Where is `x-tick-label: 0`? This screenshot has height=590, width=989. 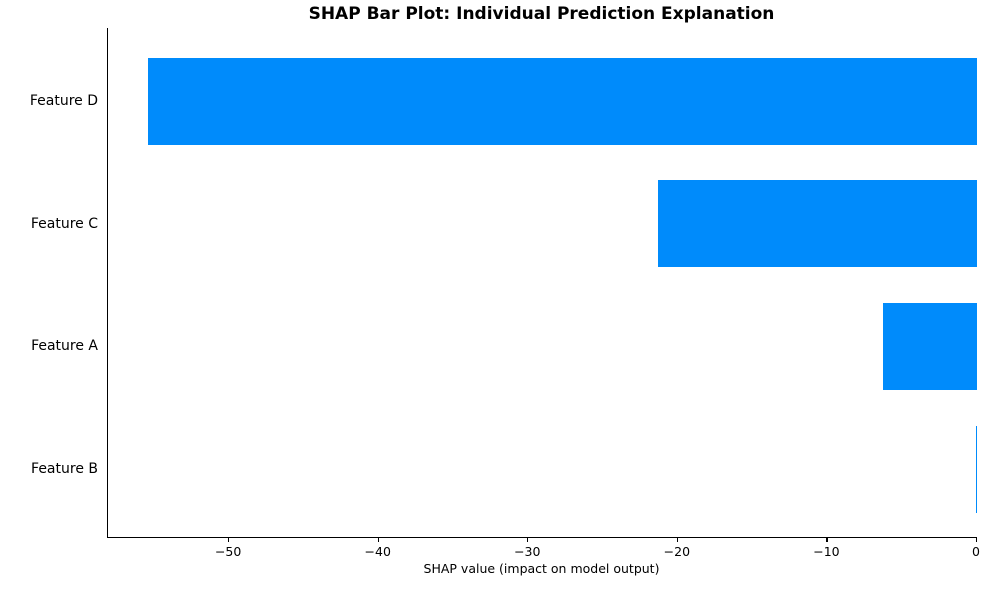
x-tick-label: 0 is located at coordinates (976, 551).